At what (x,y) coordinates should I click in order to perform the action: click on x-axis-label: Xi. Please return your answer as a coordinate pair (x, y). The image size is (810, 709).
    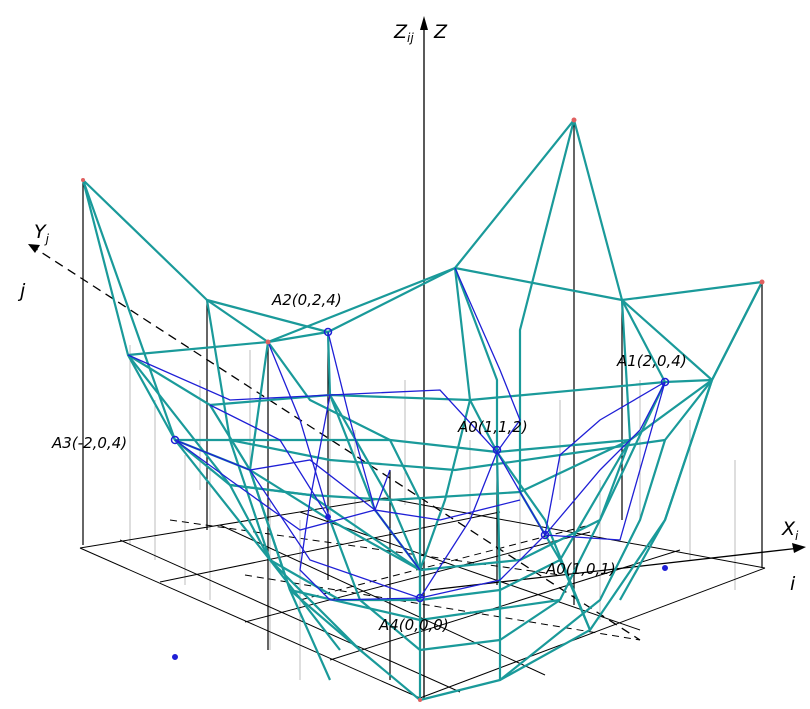
    Looking at the image, I should click on (790, 530).